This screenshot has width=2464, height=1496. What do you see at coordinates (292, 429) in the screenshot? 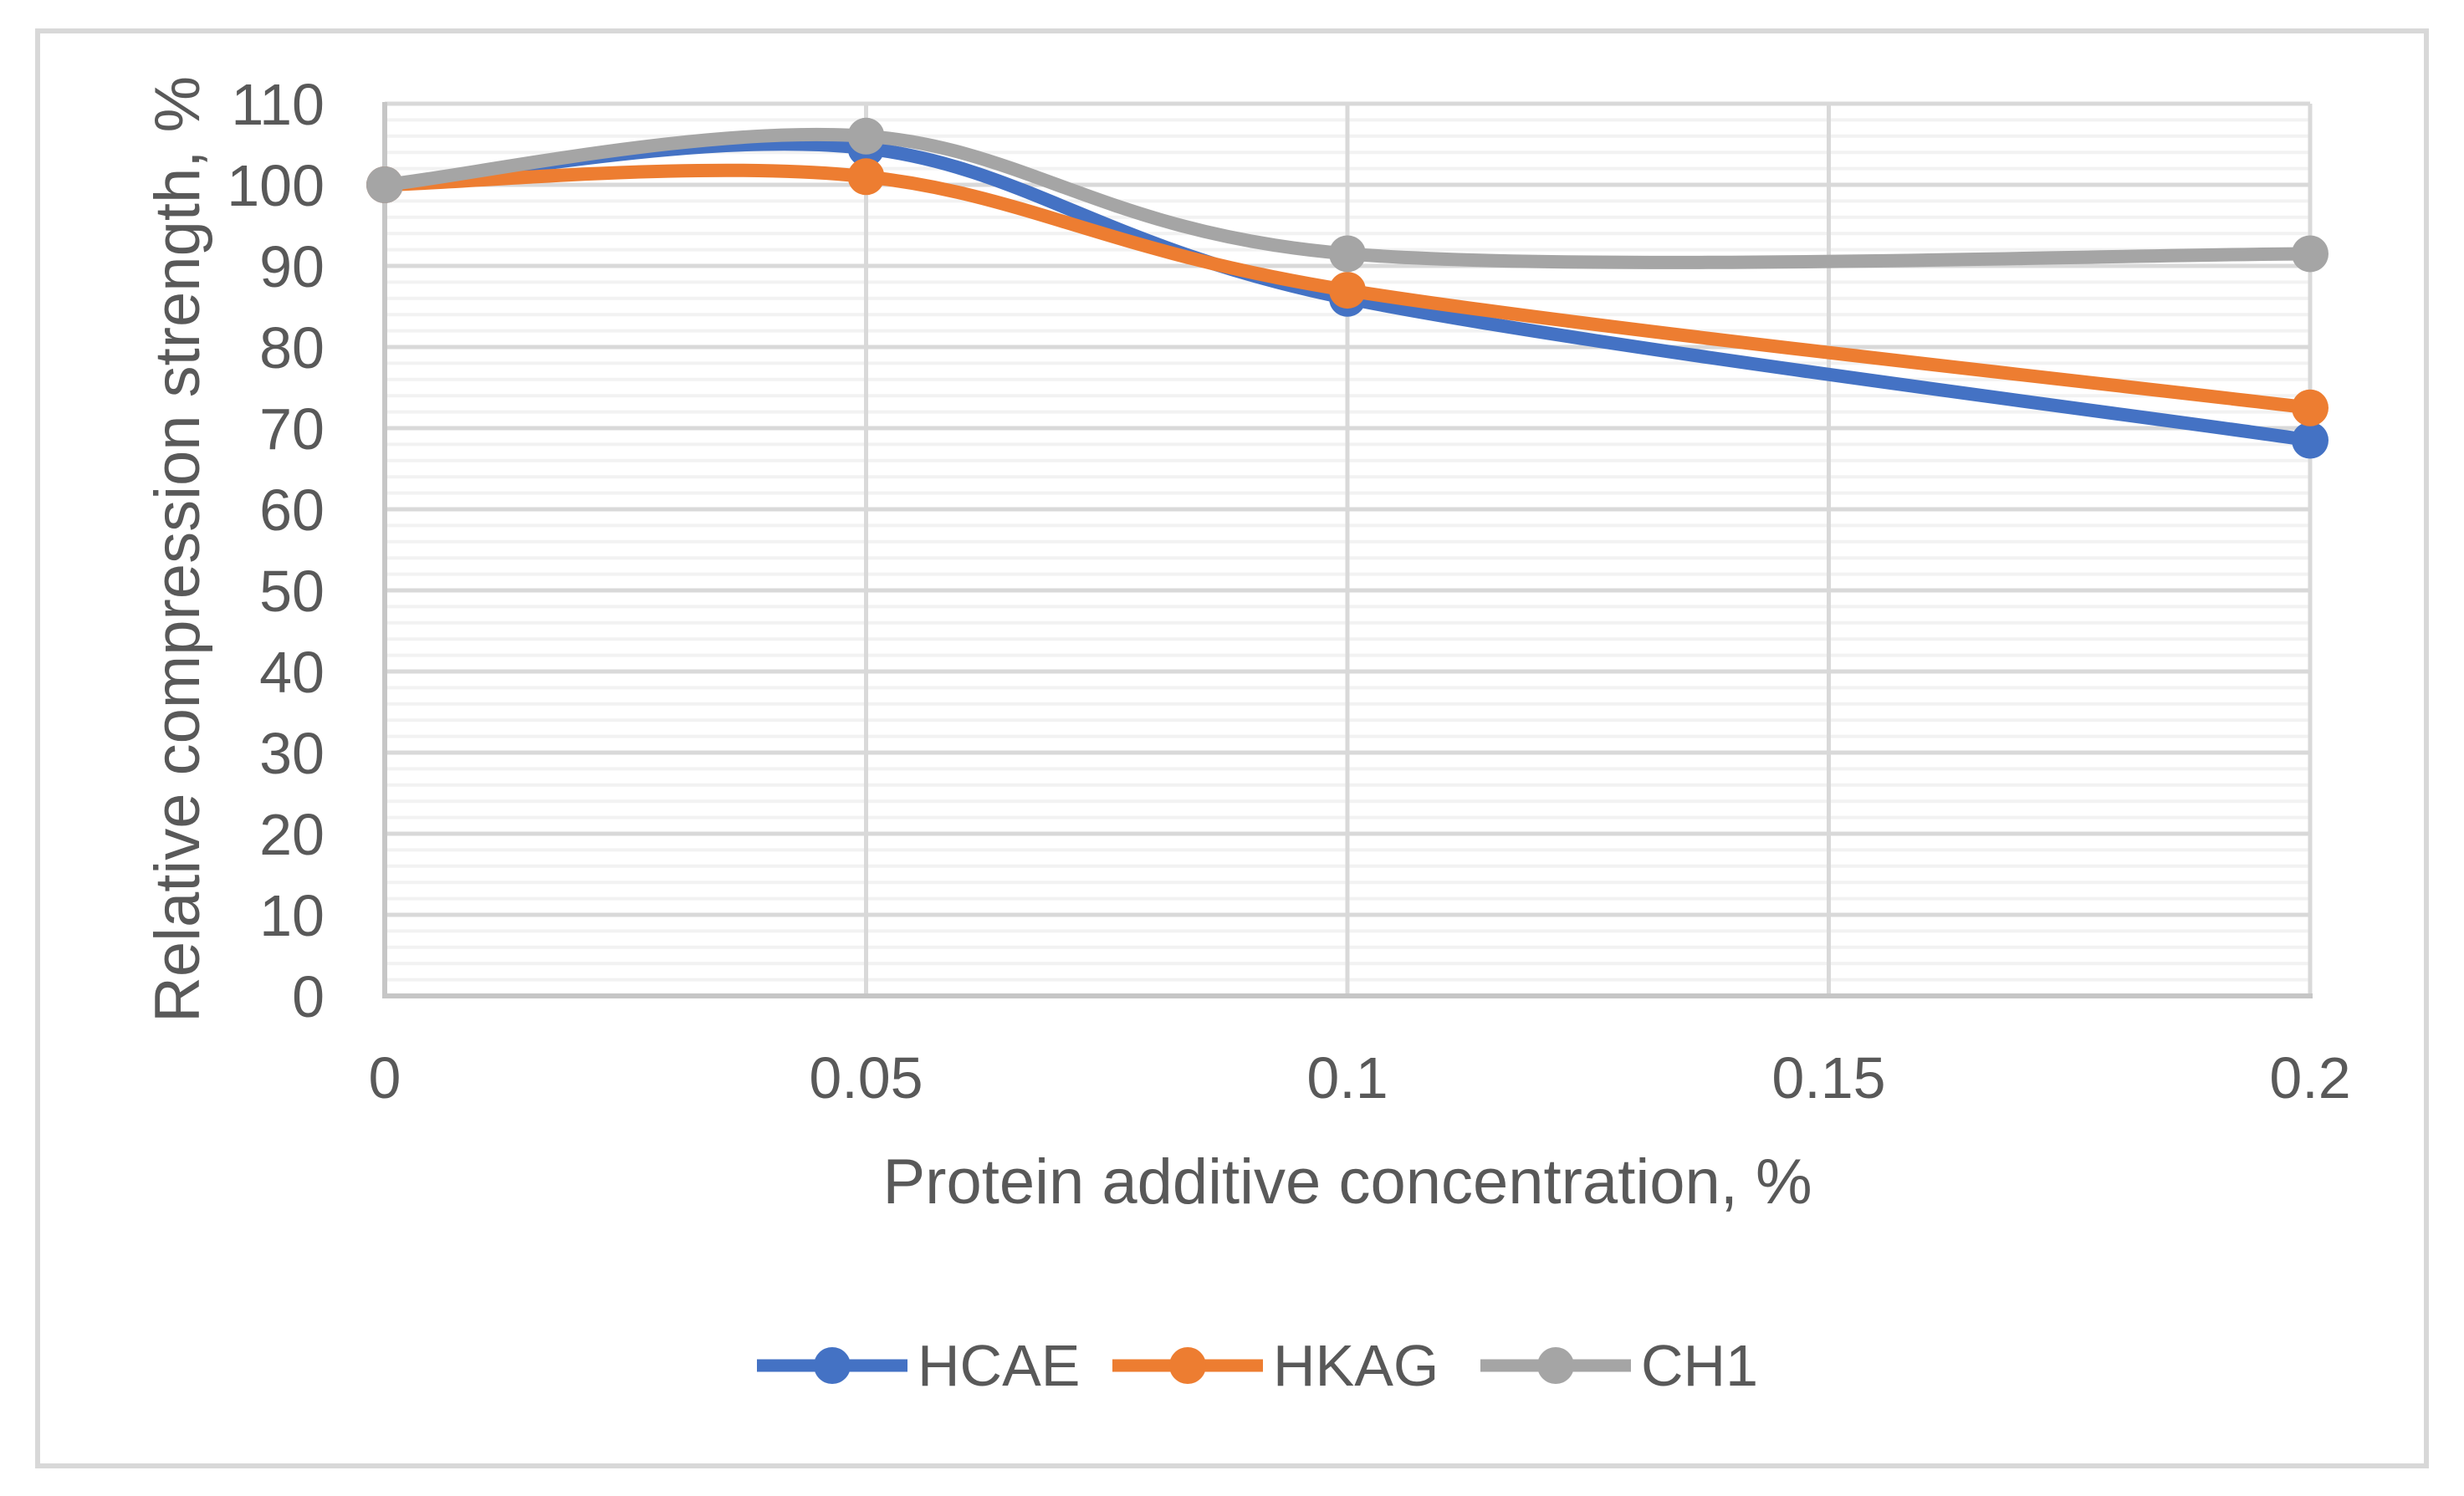
I see `y-tick-label: 70` at bounding box center [292, 429].